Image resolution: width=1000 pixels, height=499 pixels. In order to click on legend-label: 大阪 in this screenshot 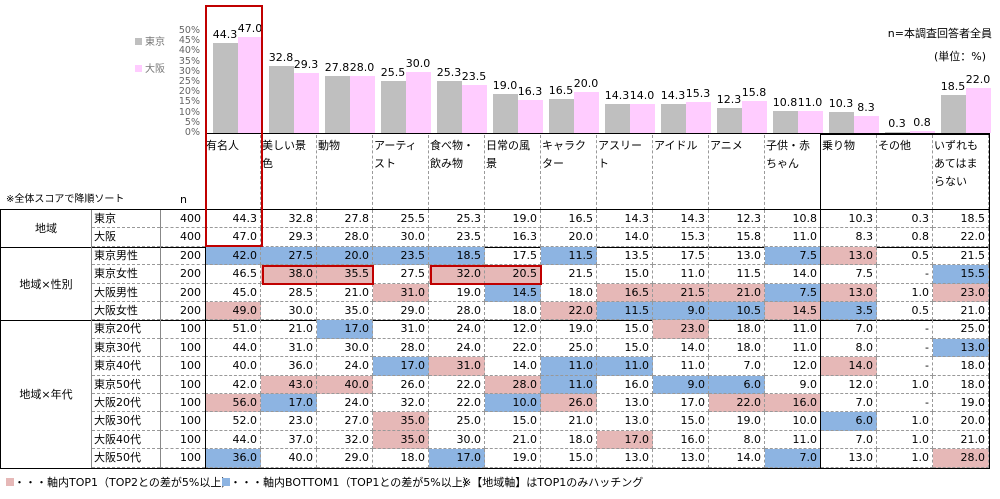, I will do `click(155, 69)`.